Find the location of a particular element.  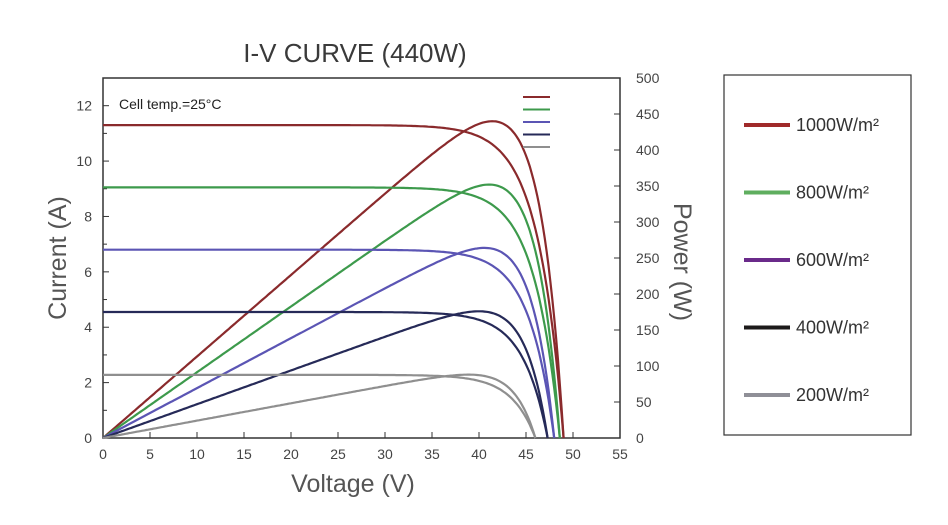

legend-label: 600W/m² is located at coordinates (832, 260).